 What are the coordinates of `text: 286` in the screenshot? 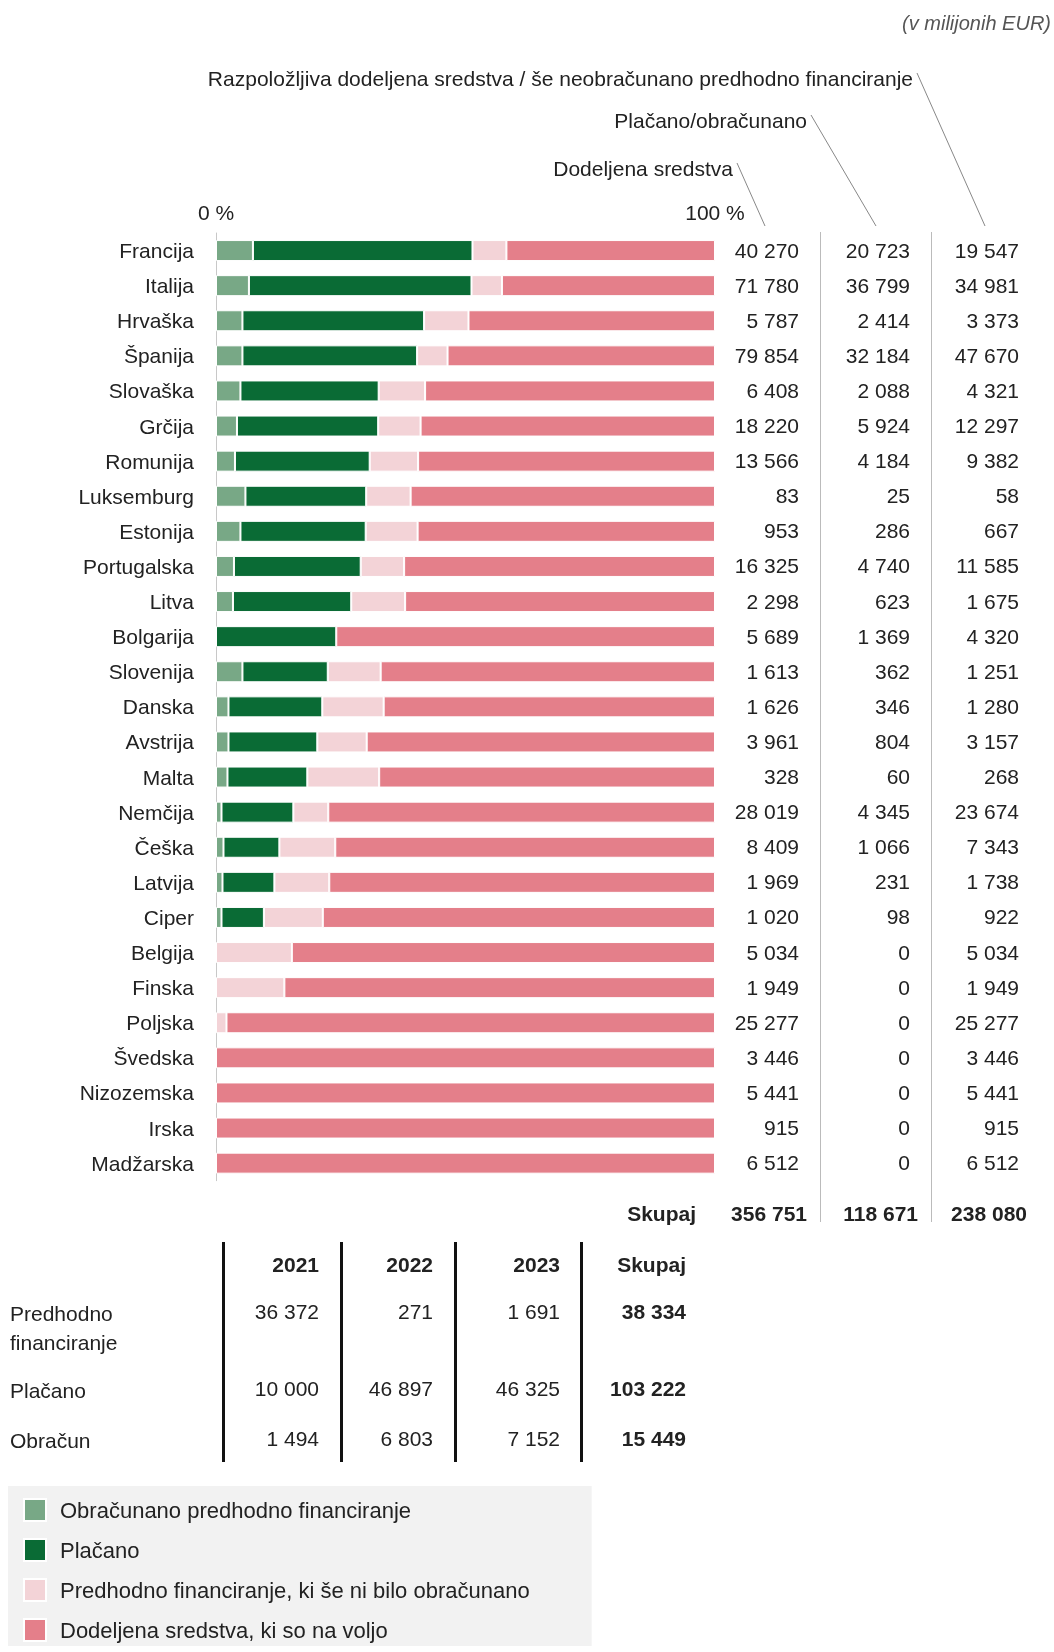 It's located at (892, 531).